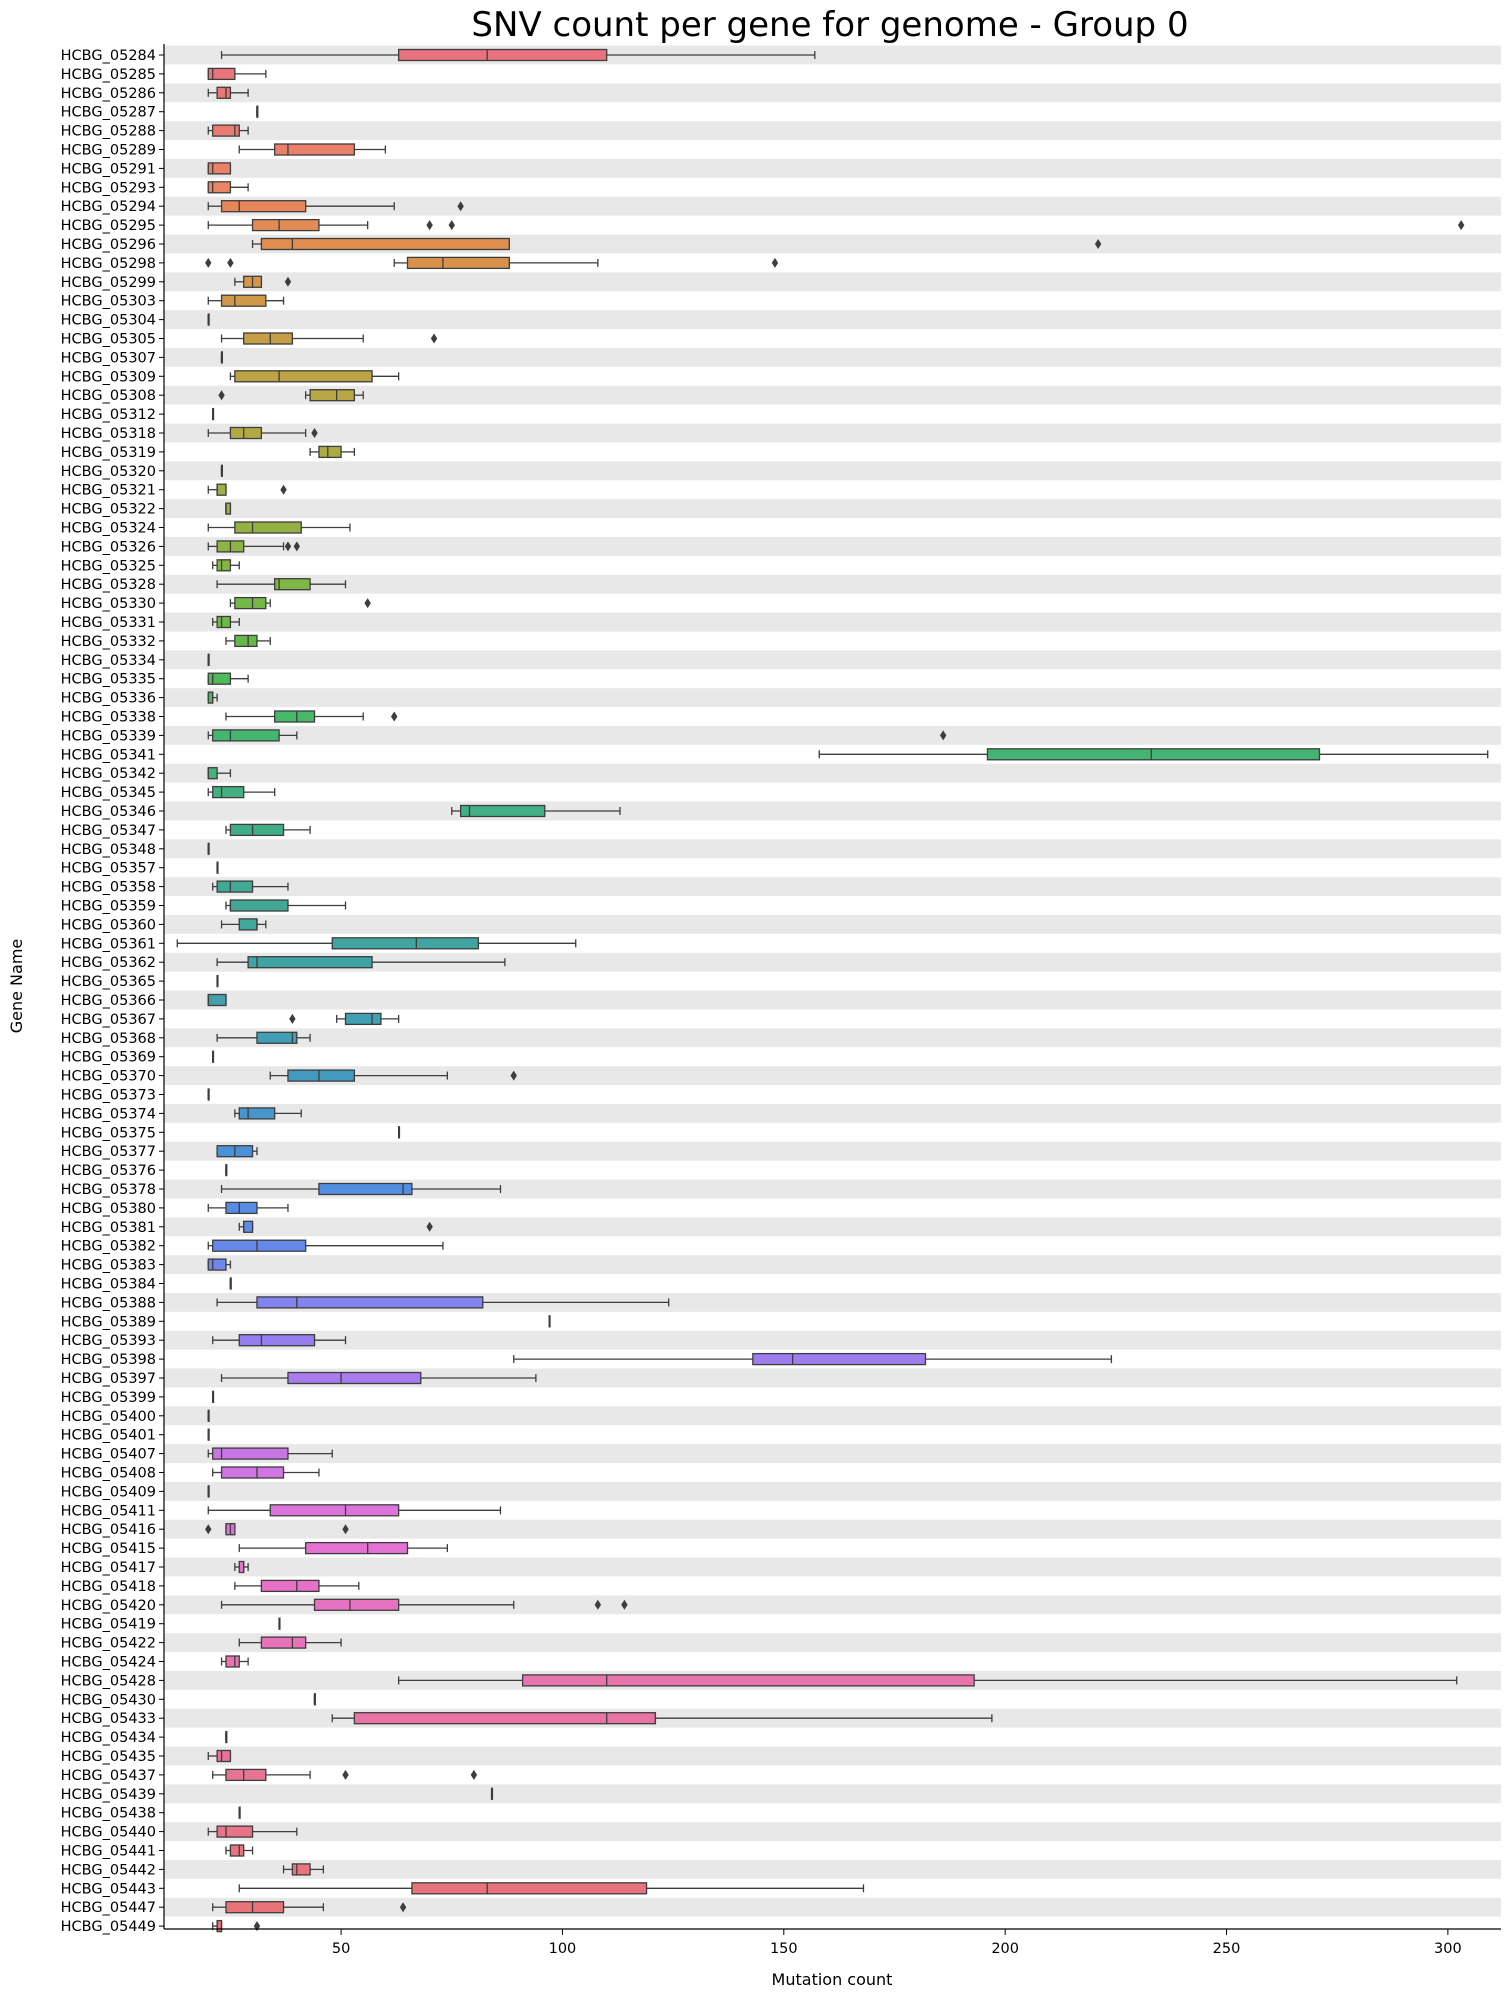 The height and width of the screenshot is (1996, 1510). What do you see at coordinates (563, 1949) in the screenshot?
I see `x-tick-label: 100` at bounding box center [563, 1949].